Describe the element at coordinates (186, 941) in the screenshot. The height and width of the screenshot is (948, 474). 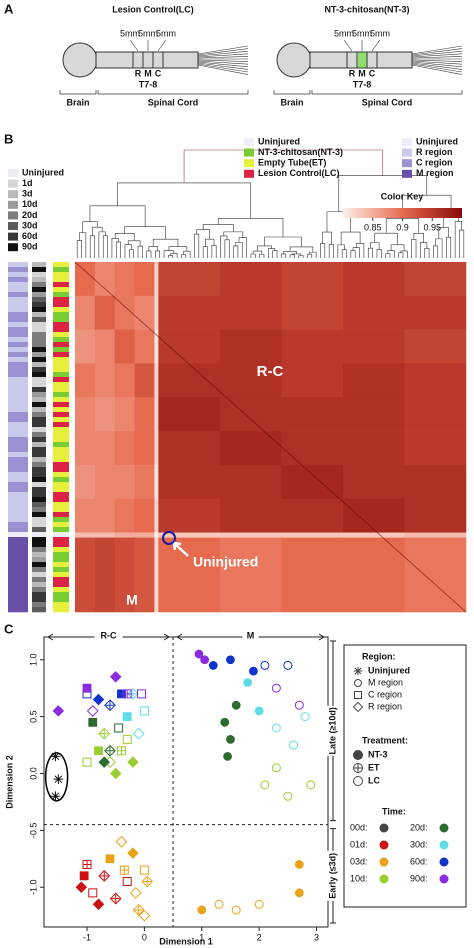
I see `x-axis-title: Dimension 1` at that location.